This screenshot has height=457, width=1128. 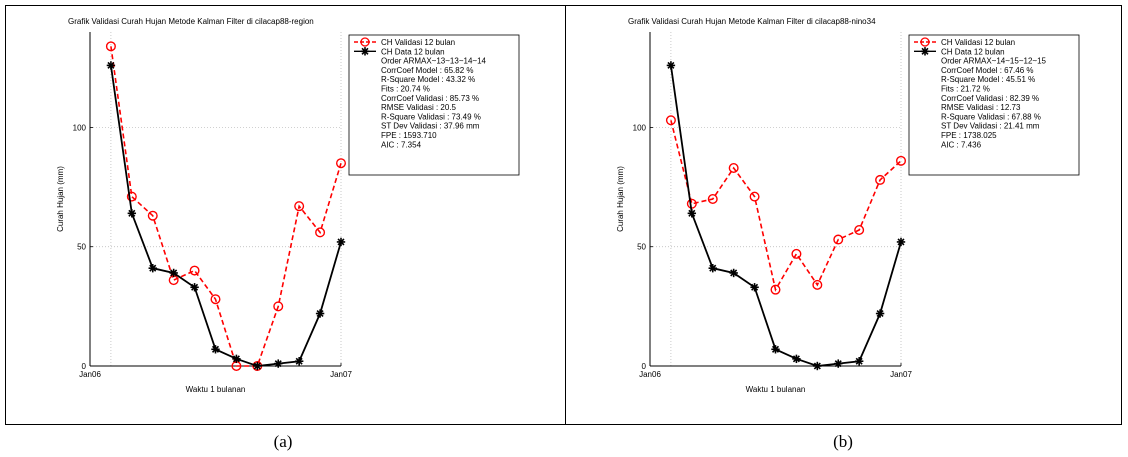 What do you see at coordinates (431, 116) in the screenshot?
I see `legend-info-line: R-Square Validasi : 73.49 %` at bounding box center [431, 116].